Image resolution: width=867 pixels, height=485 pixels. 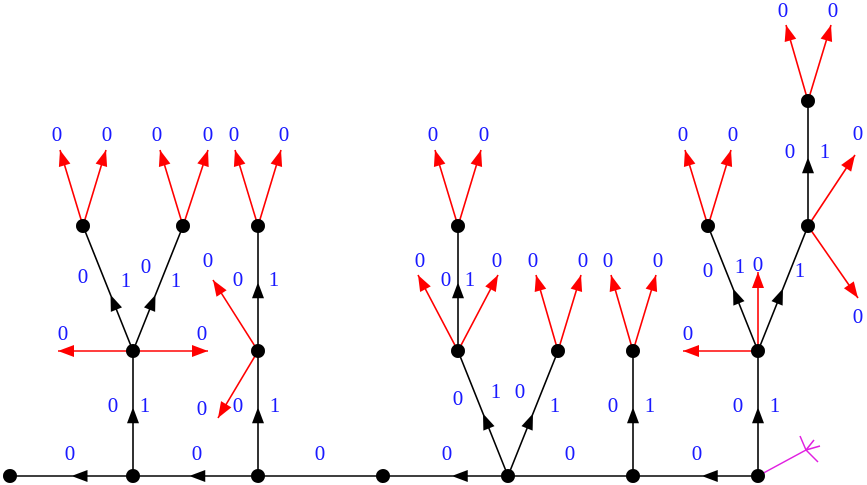 What do you see at coordinates (789, 456) in the screenshot?
I see `root-marker` at bounding box center [789, 456].